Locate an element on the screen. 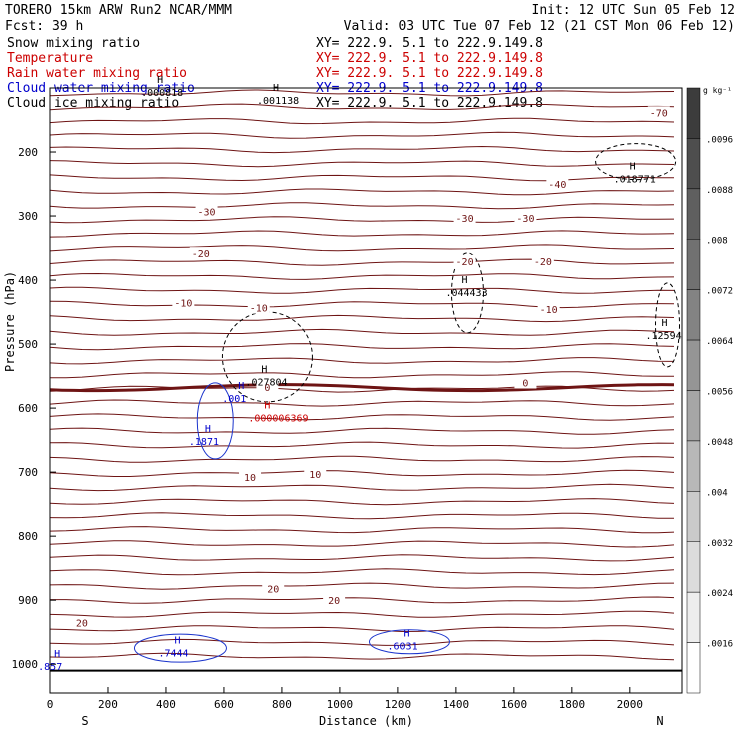 The image size is (740, 740). legend-field-name: Temperature is located at coordinates (50, 58).